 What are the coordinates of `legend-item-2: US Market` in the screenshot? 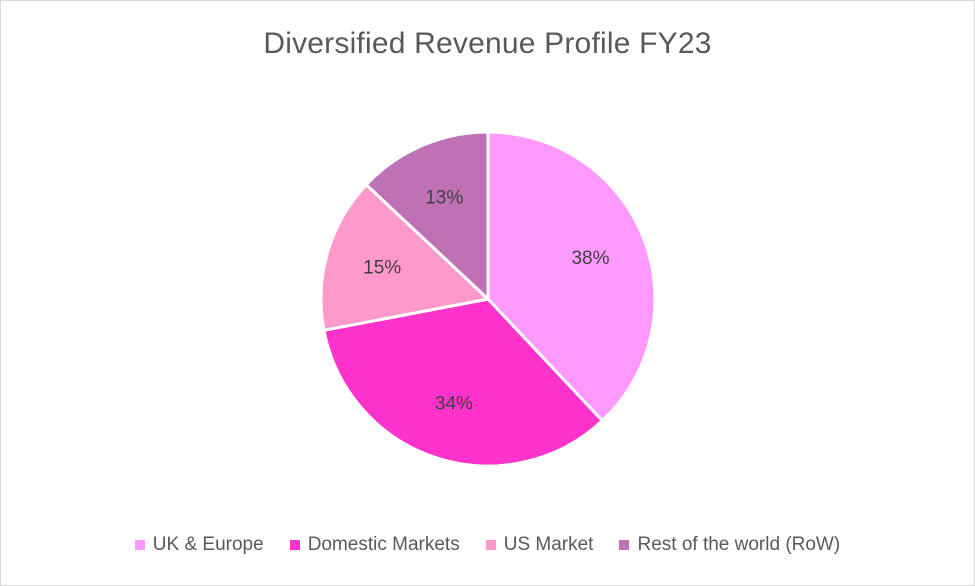 It's located at (539, 545).